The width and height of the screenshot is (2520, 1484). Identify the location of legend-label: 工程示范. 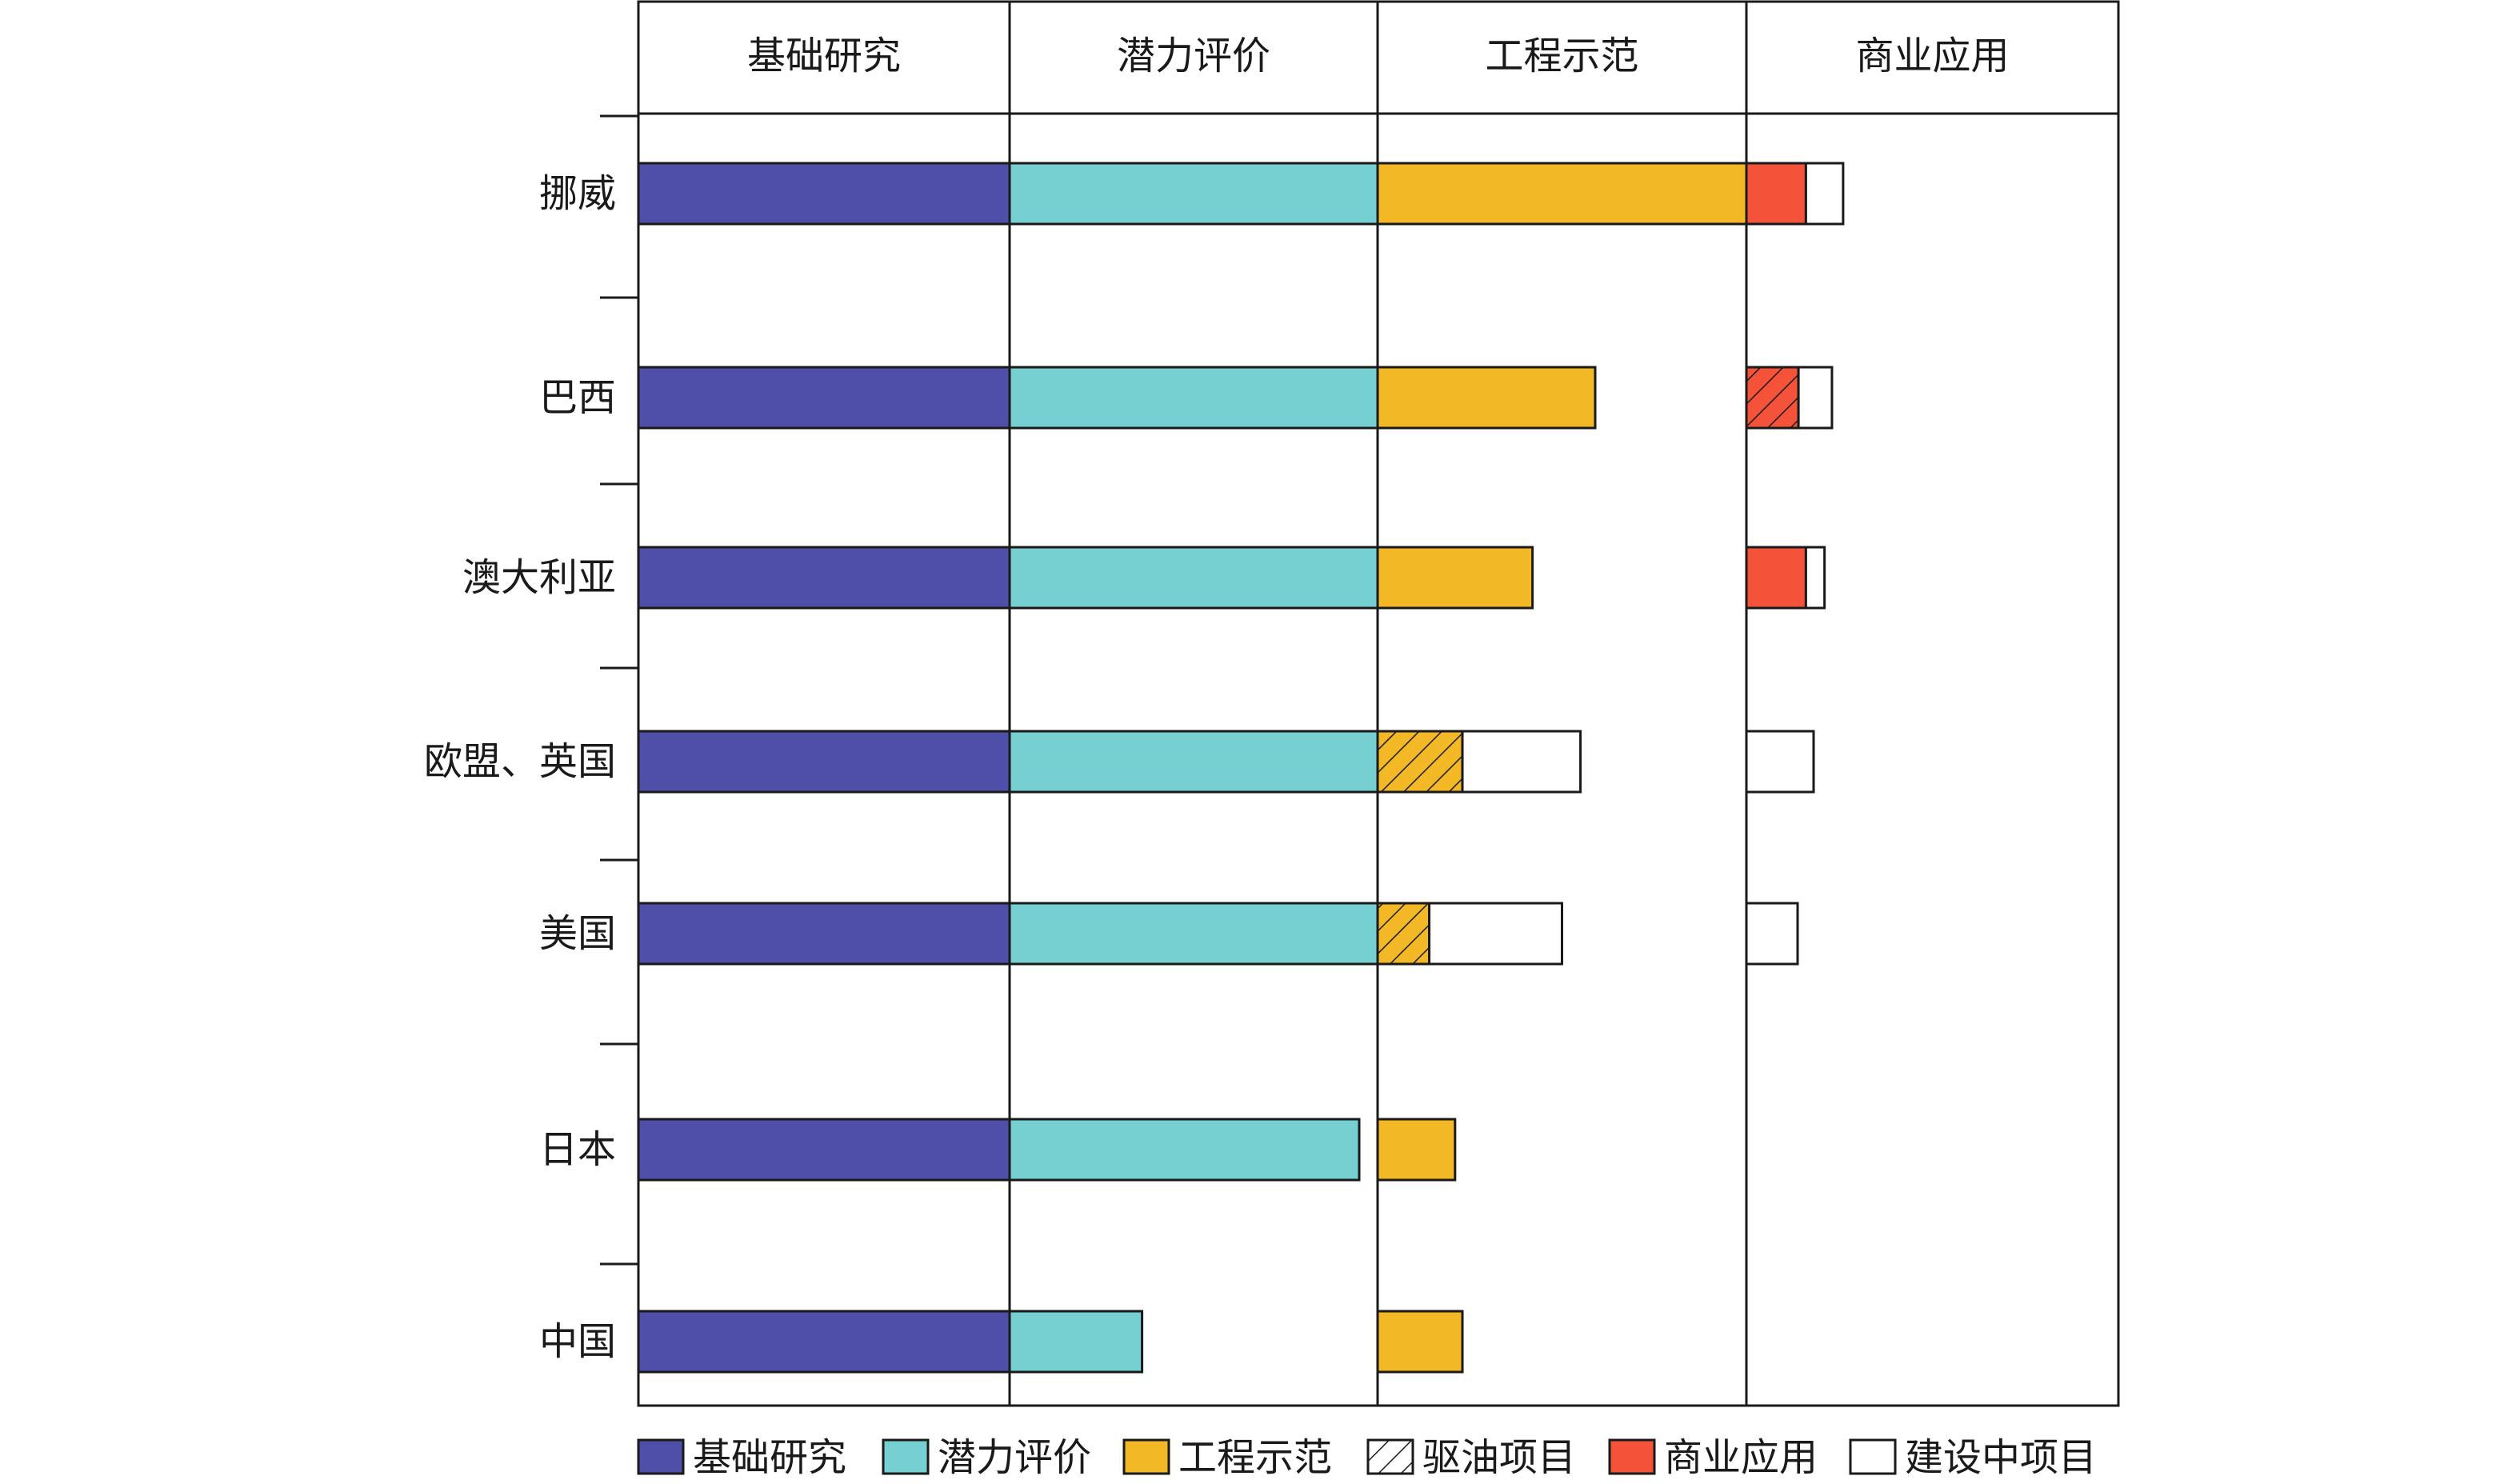
(1255, 1457).